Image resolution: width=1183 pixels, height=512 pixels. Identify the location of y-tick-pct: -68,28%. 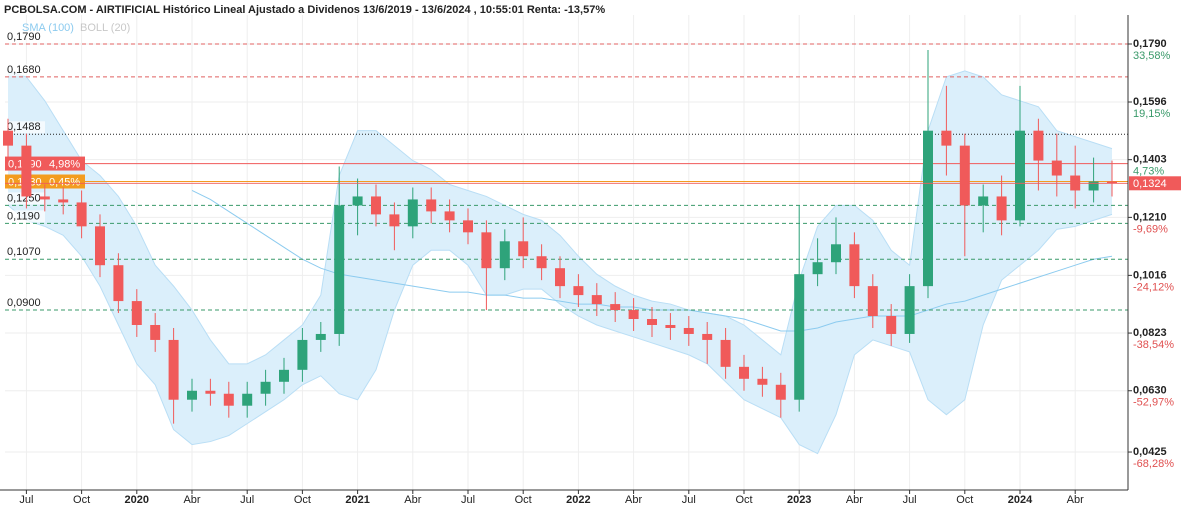
(1153, 464).